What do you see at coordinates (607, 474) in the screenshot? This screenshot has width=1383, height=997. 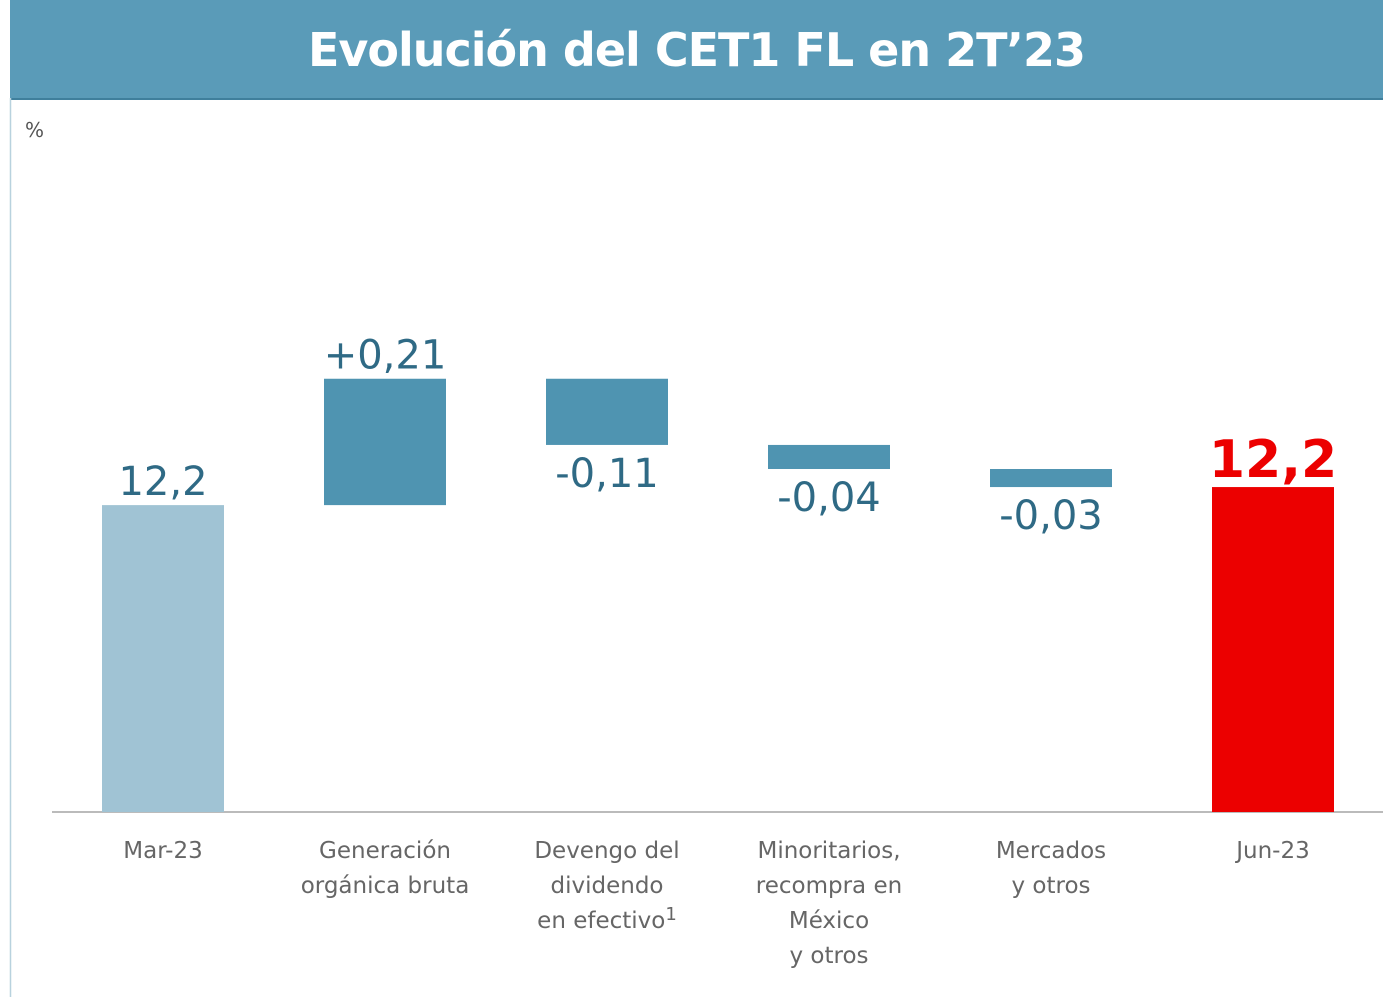 I see `value-label: -0,11` at bounding box center [607, 474].